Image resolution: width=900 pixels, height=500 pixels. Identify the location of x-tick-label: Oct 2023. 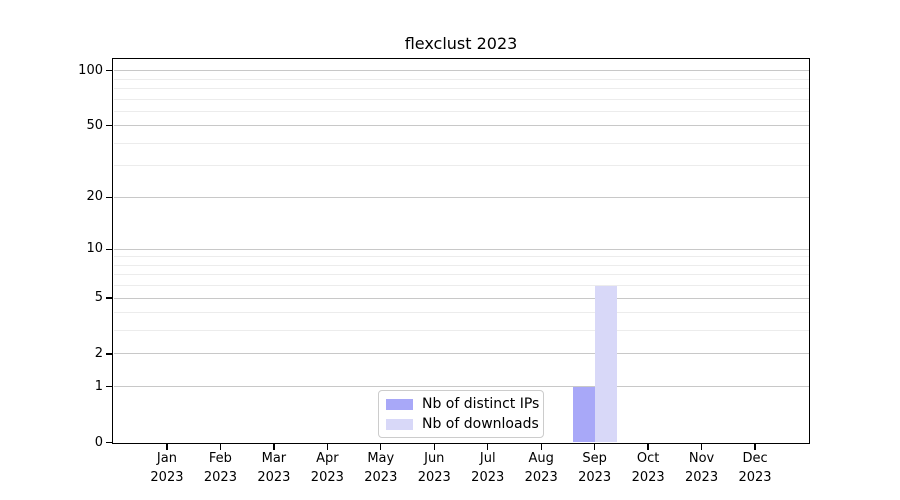
(648, 468).